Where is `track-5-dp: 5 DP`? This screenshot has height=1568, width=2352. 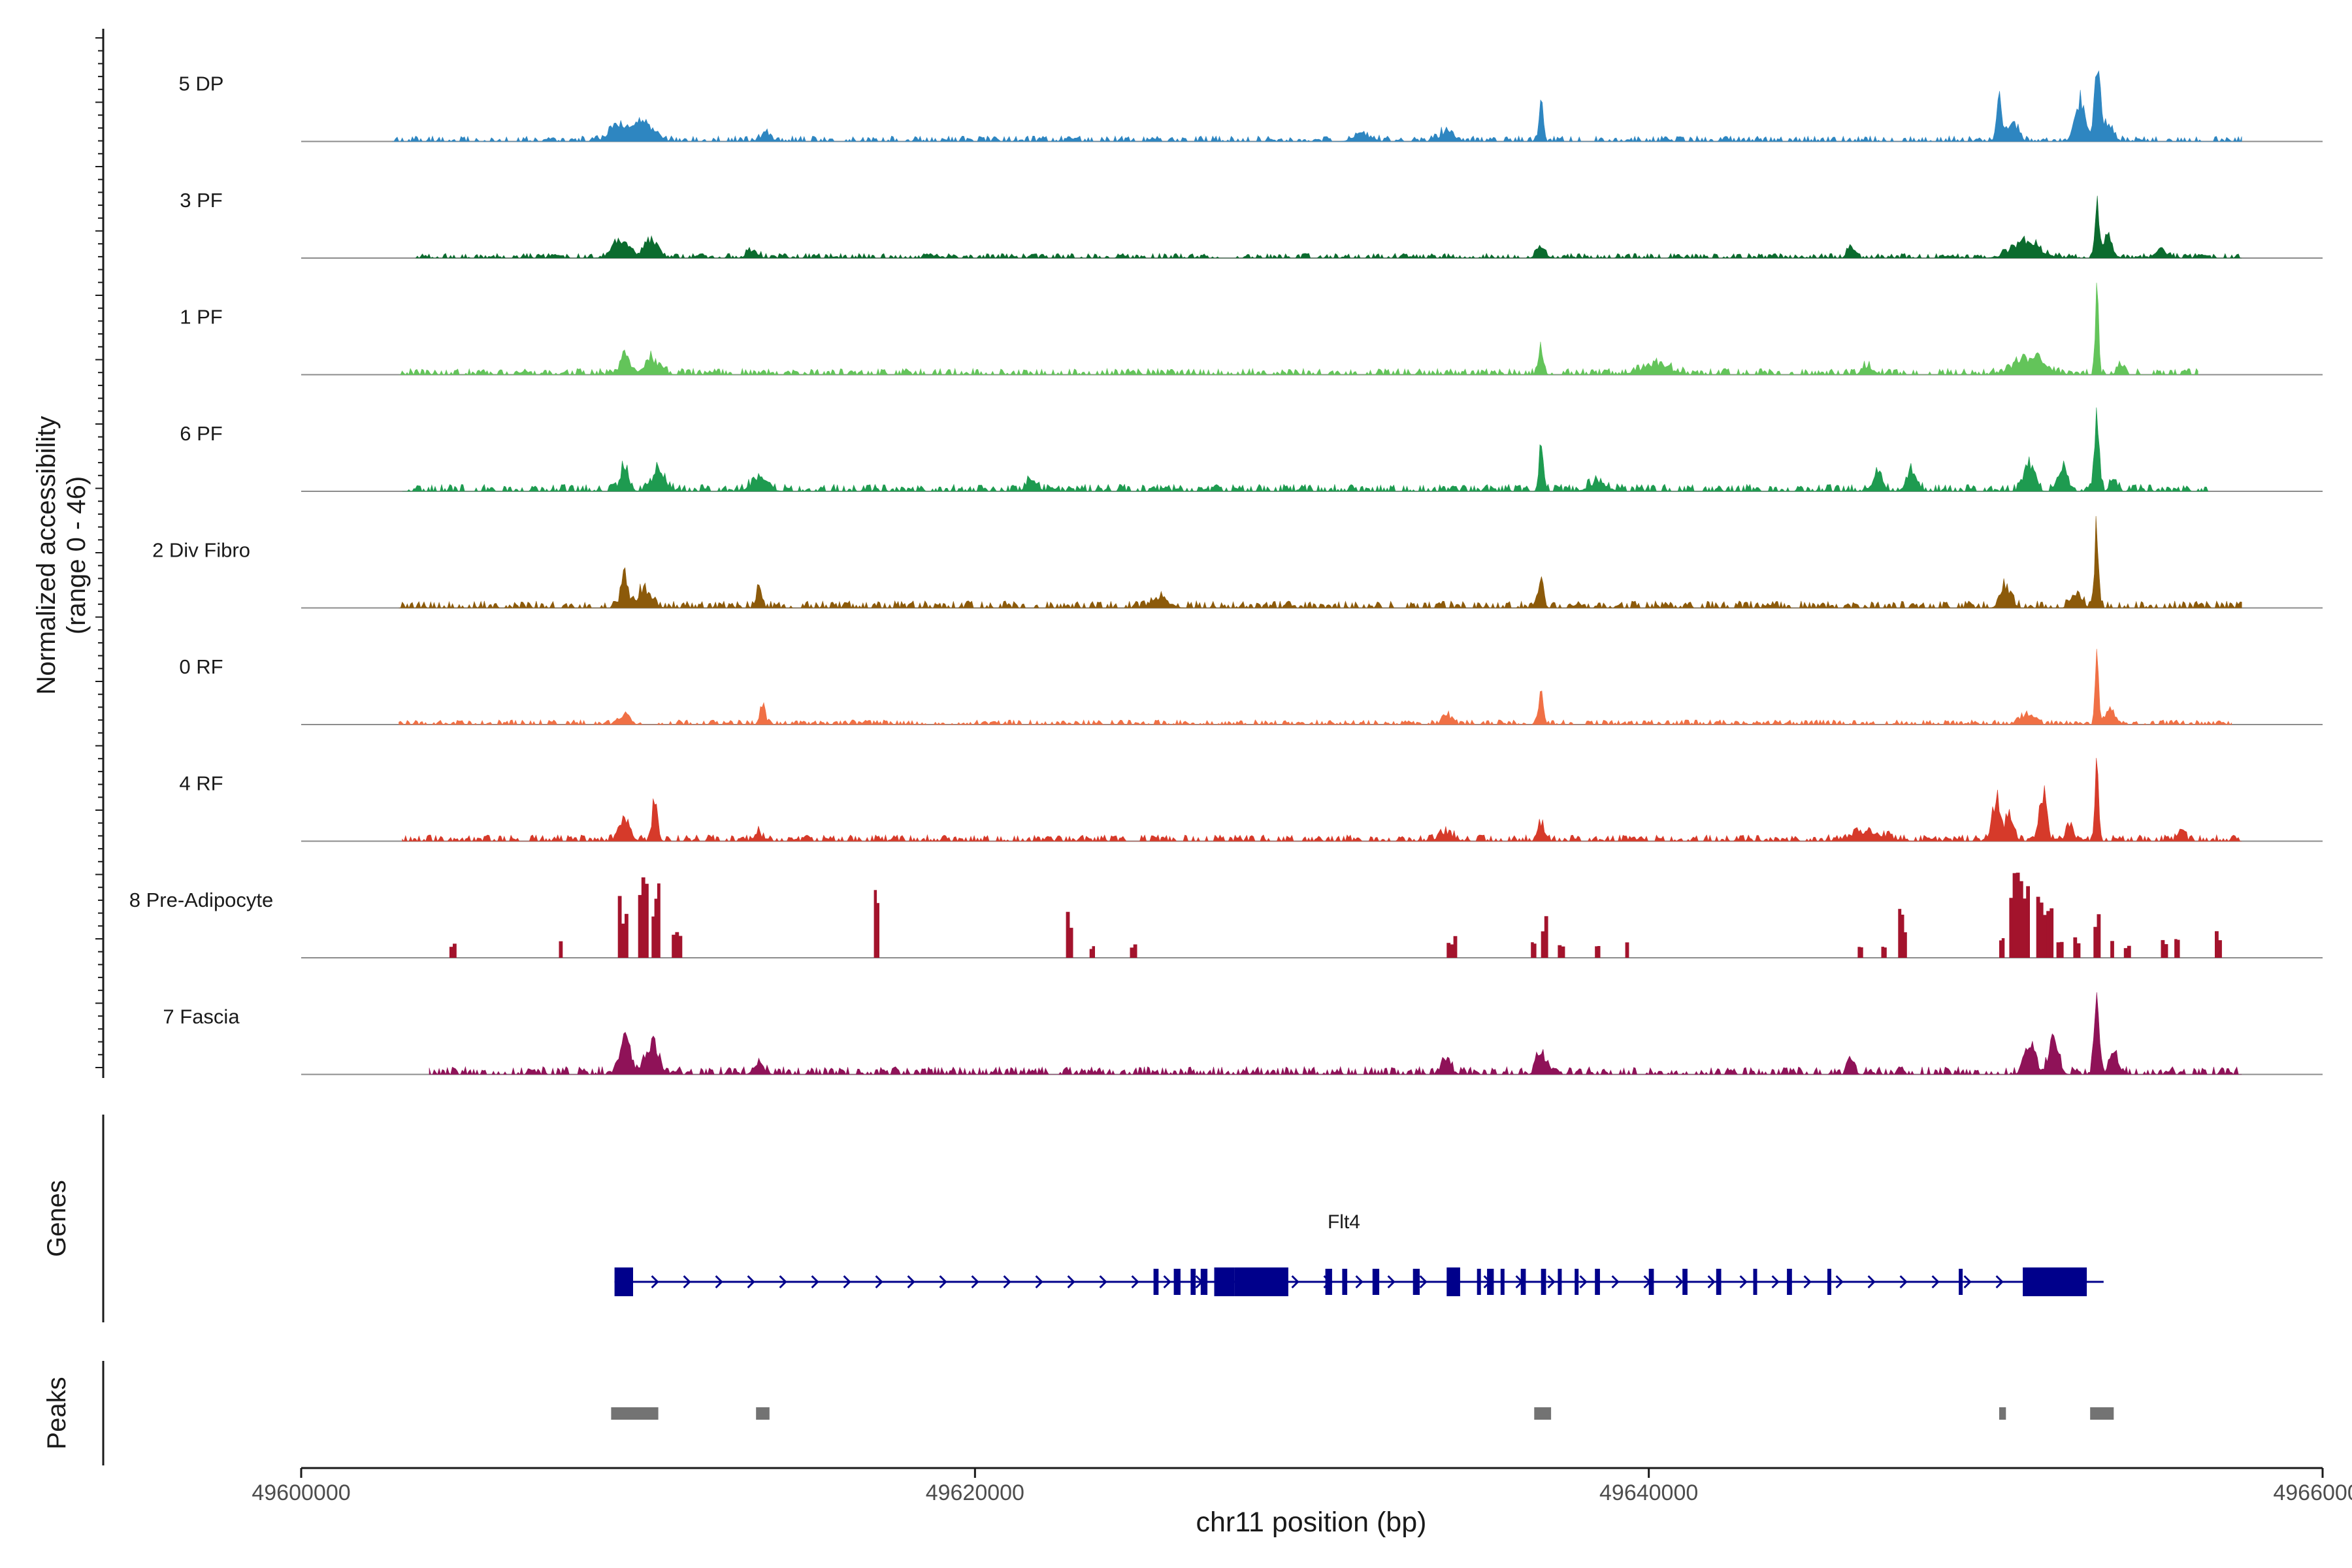 track-5-dp: 5 DP is located at coordinates (1251, 106).